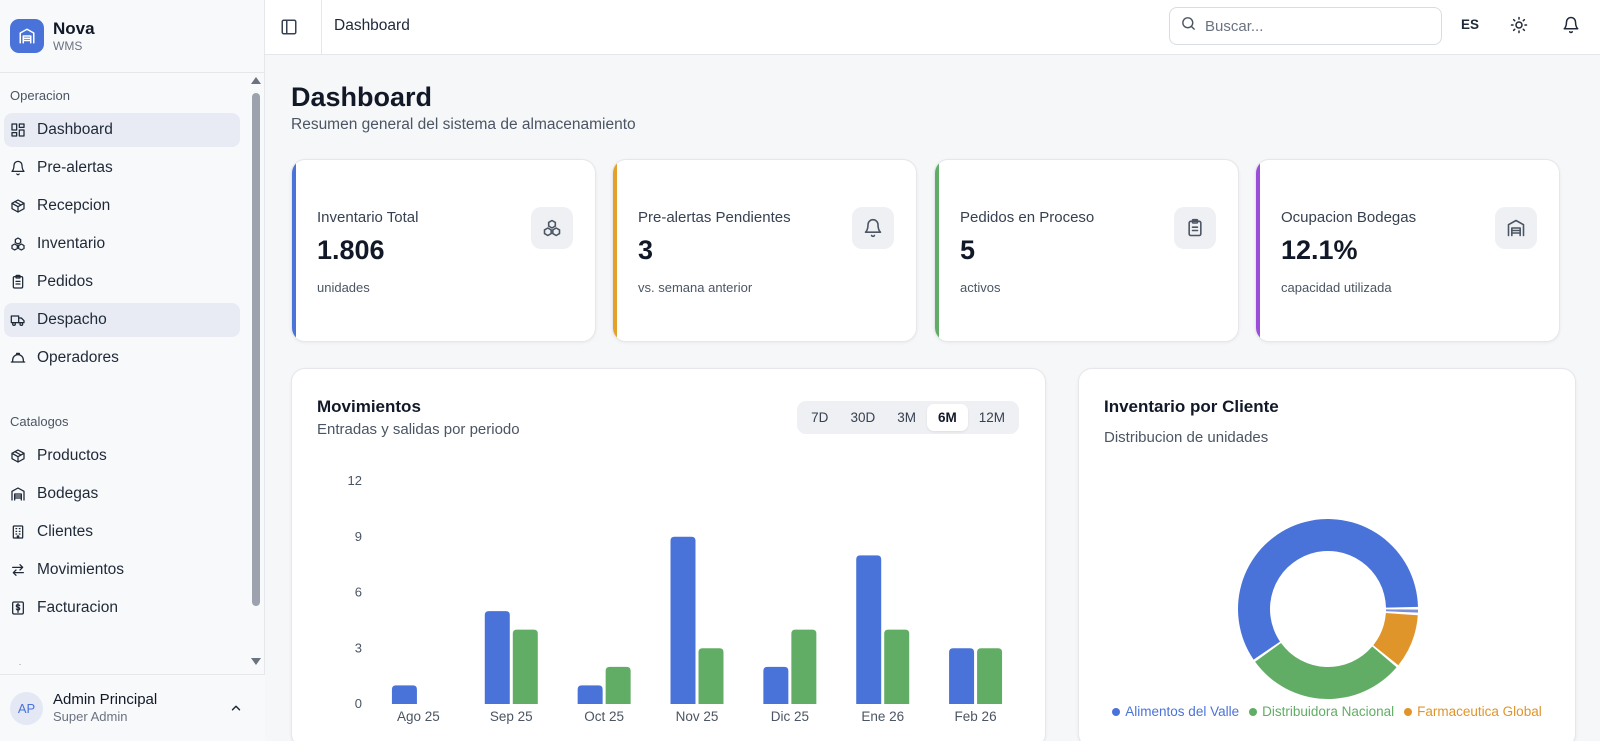 This screenshot has height=741, width=1600. What do you see at coordinates (27, 36) in the screenshot?
I see `warehouse-logo-icon` at bounding box center [27, 36].